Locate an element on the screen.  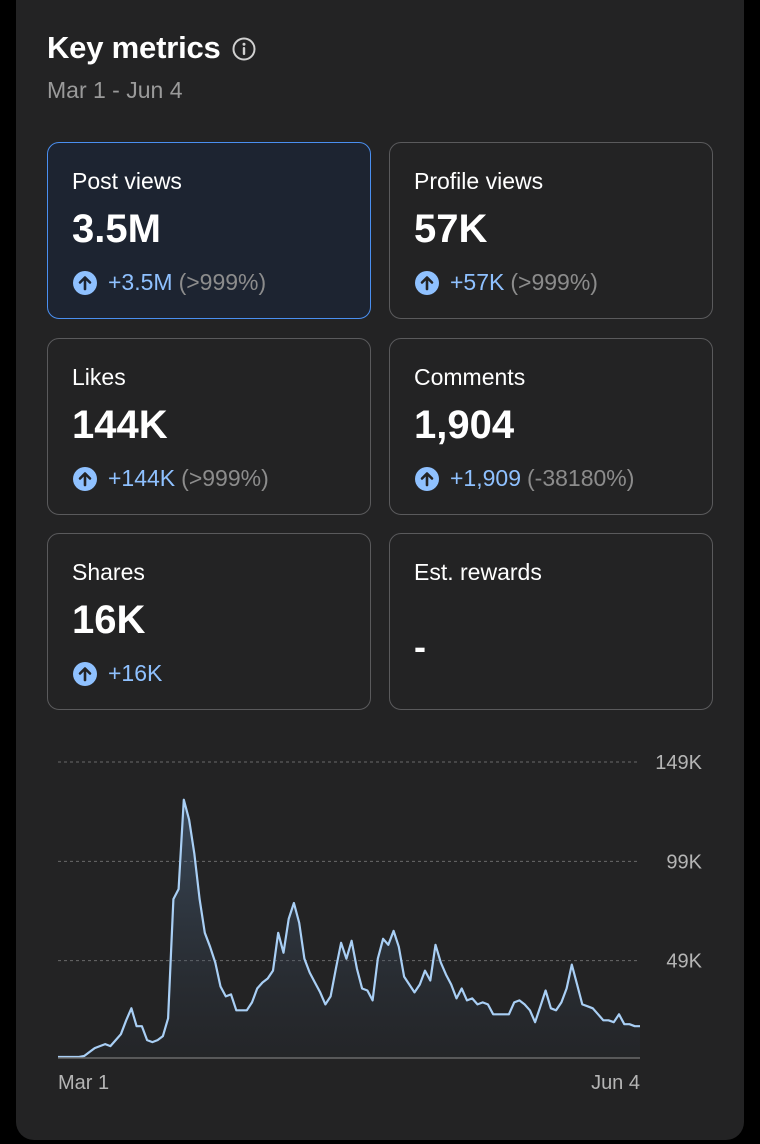
metric-card-est-rewards: Est. rewards - is located at coordinates (551, 621).